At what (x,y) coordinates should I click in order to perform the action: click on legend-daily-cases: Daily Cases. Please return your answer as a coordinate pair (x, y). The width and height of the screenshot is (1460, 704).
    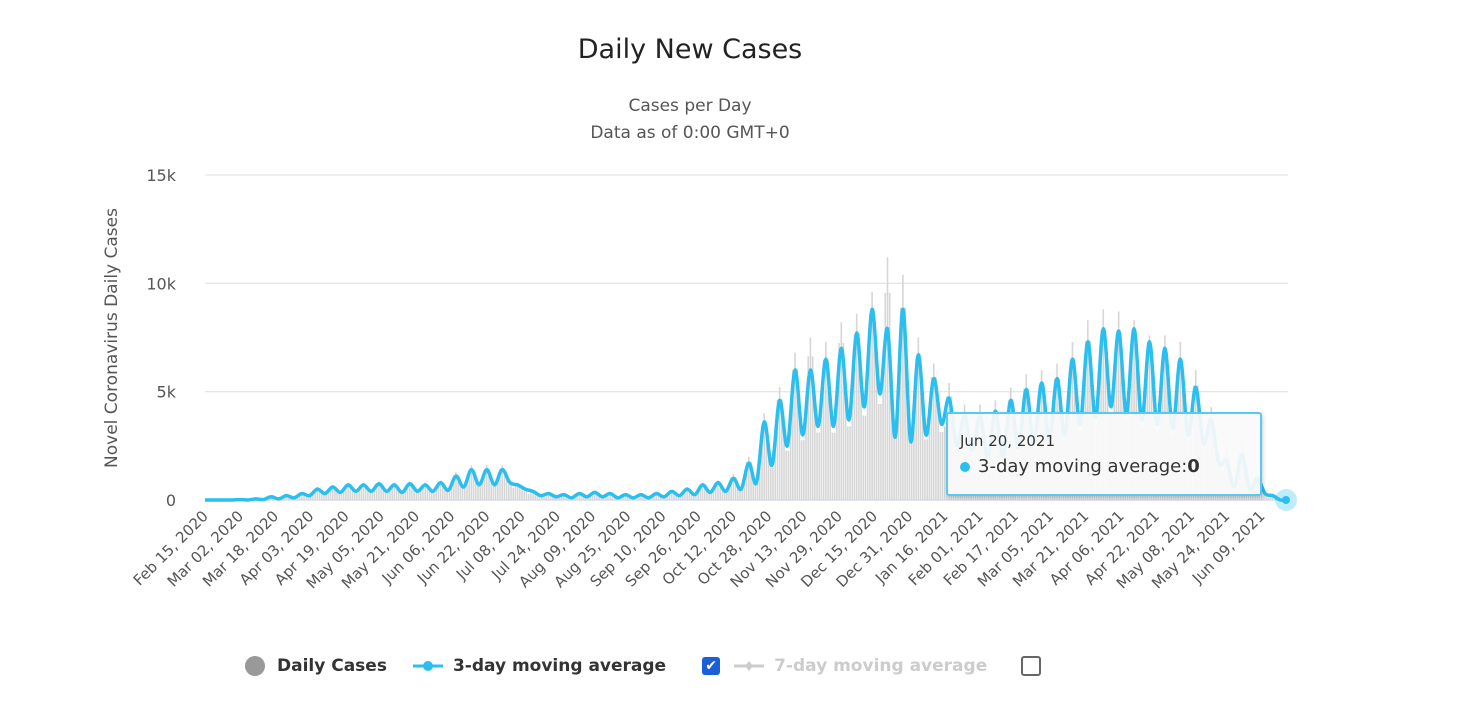
    Looking at the image, I should click on (316, 666).